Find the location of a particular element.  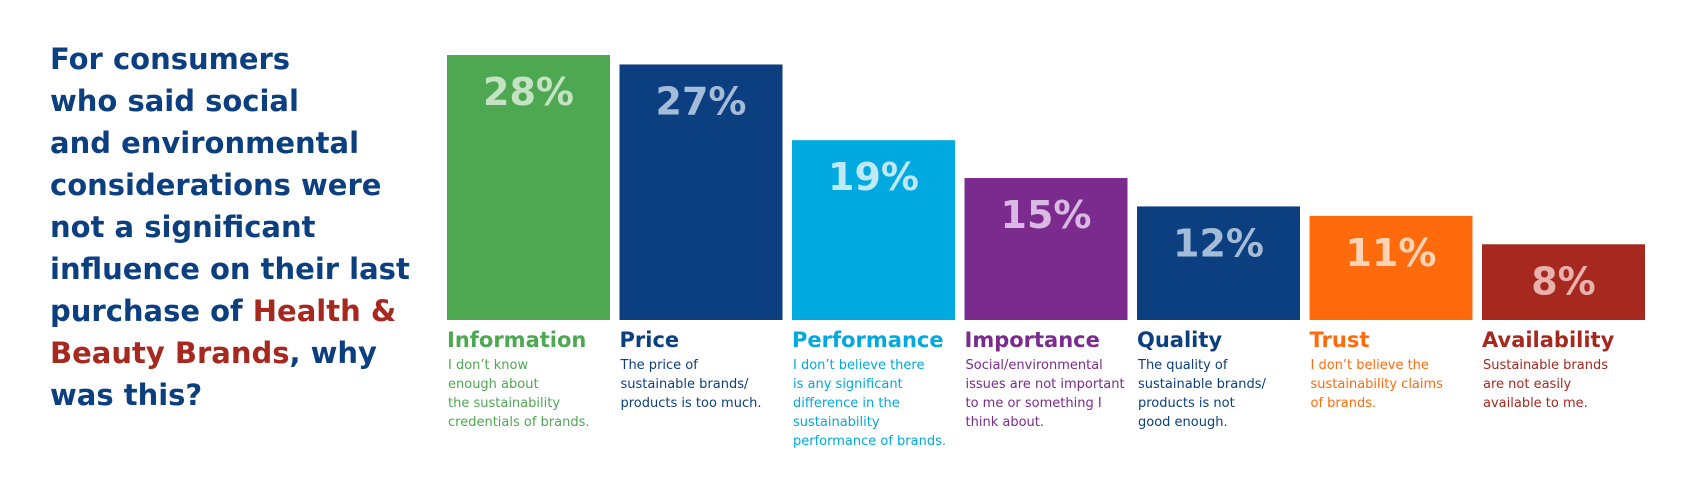

question-line-3: and environmental is located at coordinates (205, 143).